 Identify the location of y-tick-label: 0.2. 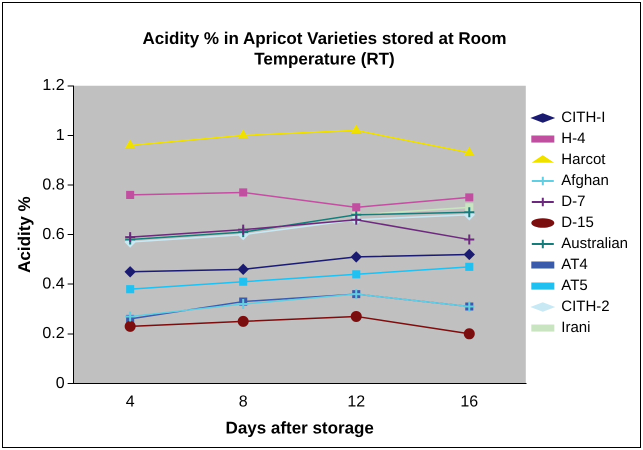
(53, 333).